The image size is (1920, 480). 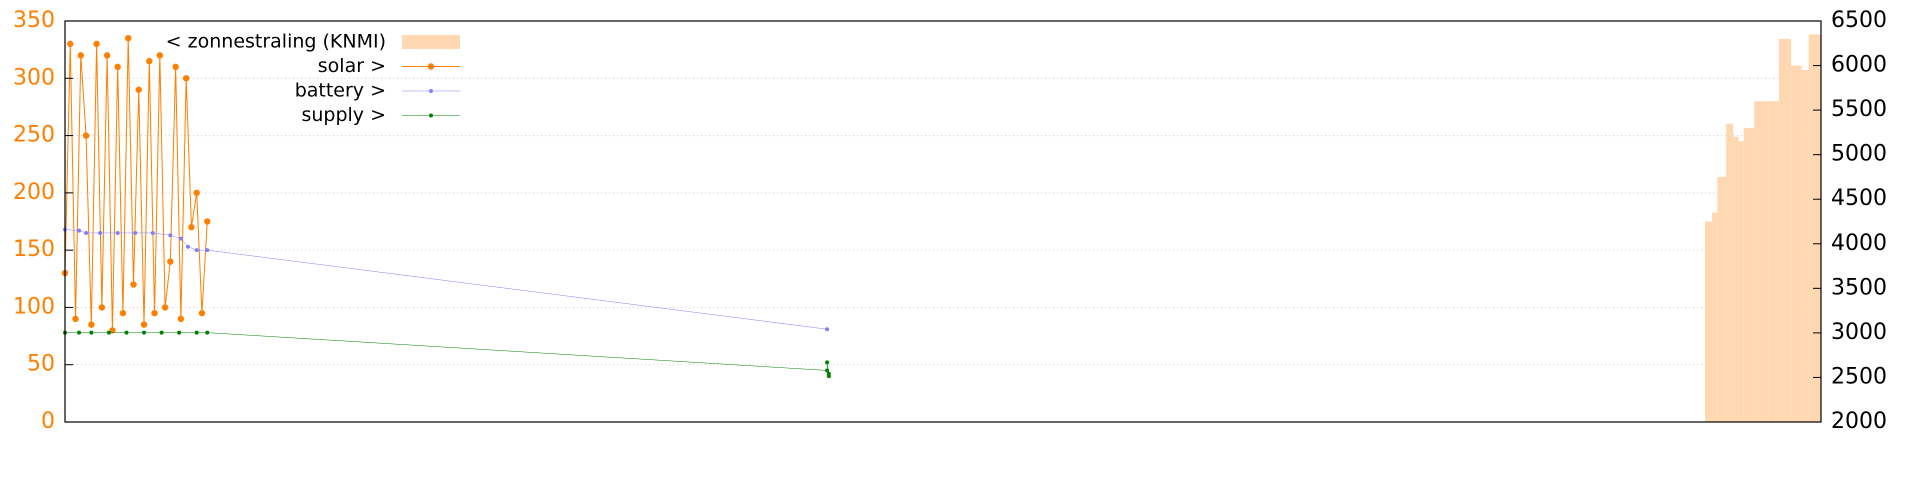 What do you see at coordinates (1859, 20) in the screenshot?
I see `y2-tick-label: 6500` at bounding box center [1859, 20].